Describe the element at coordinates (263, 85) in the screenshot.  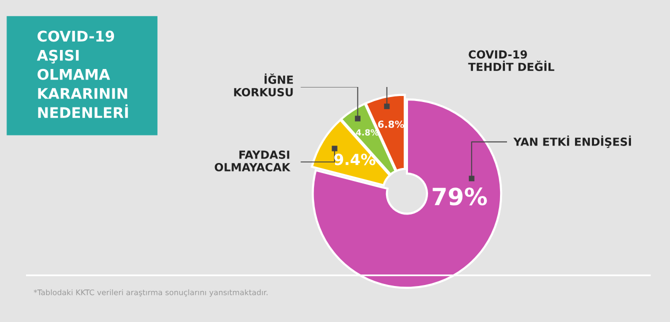
I see `slice-label: İĞNE KORKUSU` at that location.